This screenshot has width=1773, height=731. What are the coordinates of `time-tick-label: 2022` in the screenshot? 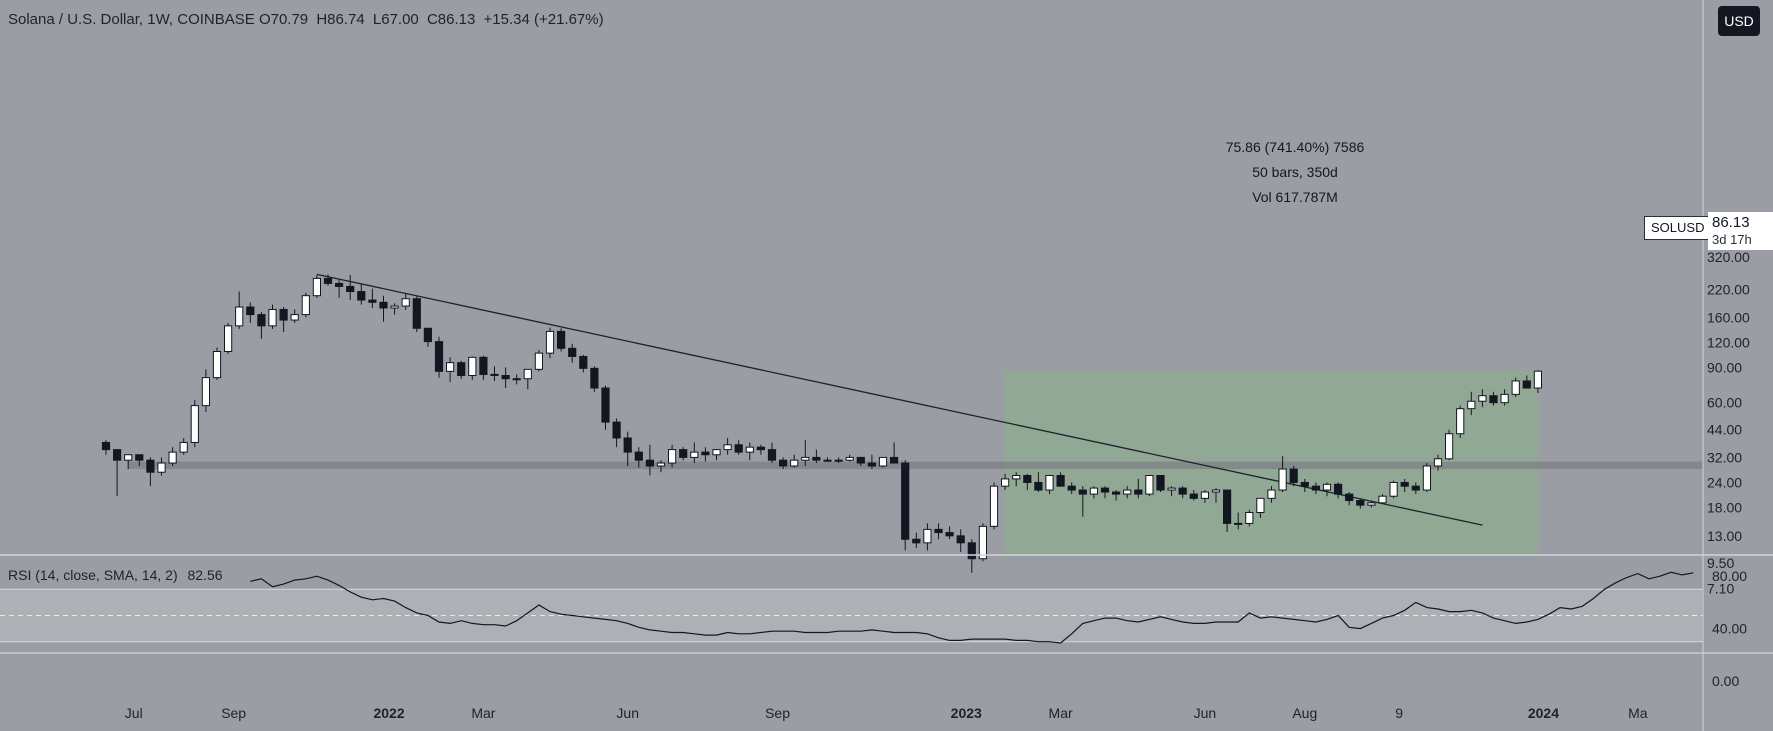 It's located at (388, 713).